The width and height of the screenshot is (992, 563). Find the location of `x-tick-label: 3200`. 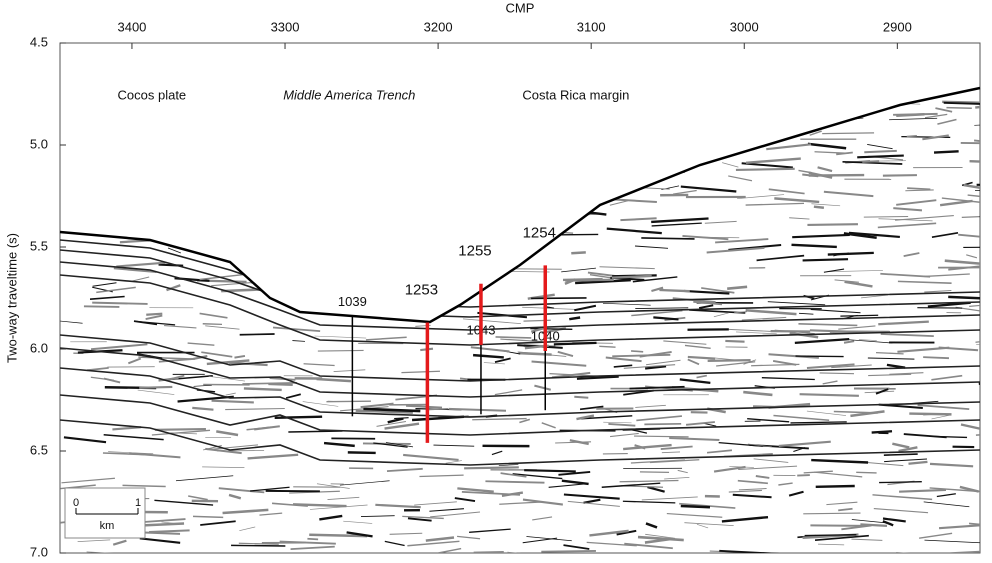

x-tick-label: 3200 is located at coordinates (438, 26).